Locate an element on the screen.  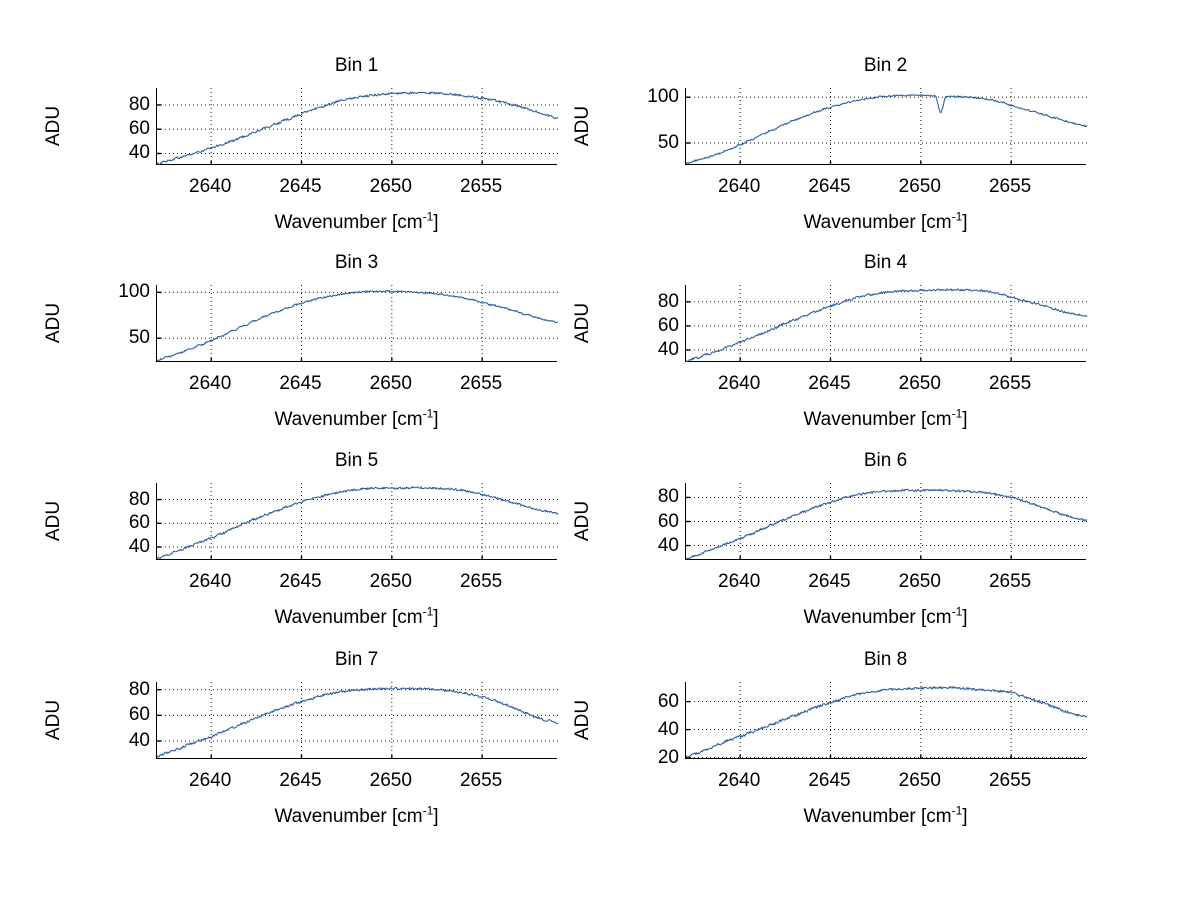
y-tick-label: 100 is located at coordinates (663, 97).